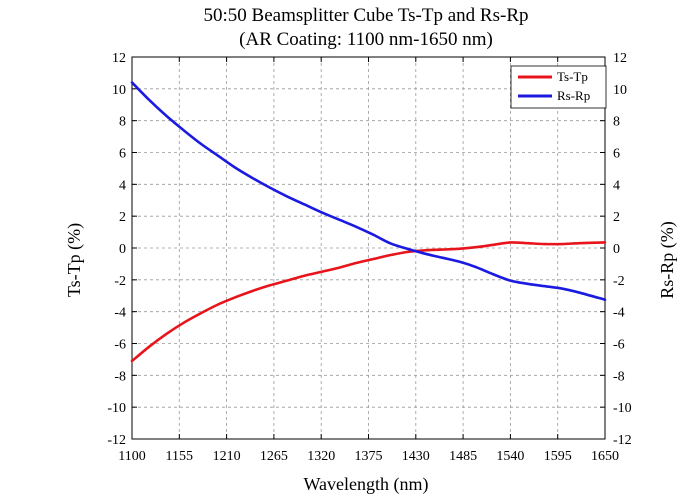  What do you see at coordinates (122, 185) in the screenshot?
I see `y-tick-label-left: 4` at bounding box center [122, 185].